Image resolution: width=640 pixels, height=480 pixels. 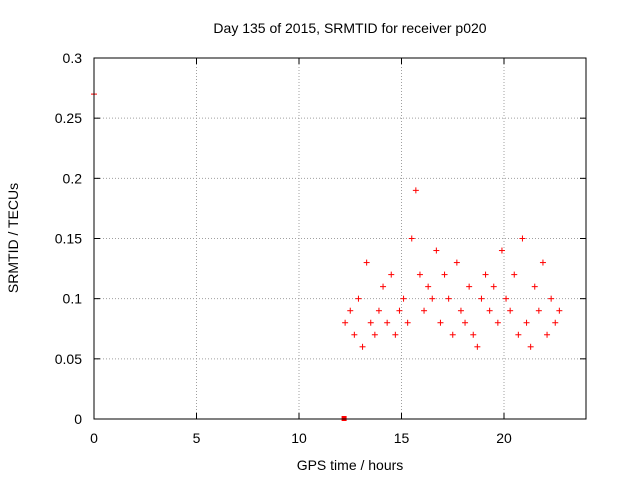 I want to click on y-axis-label: SRMTID / TECUs, so click(x=13, y=238).